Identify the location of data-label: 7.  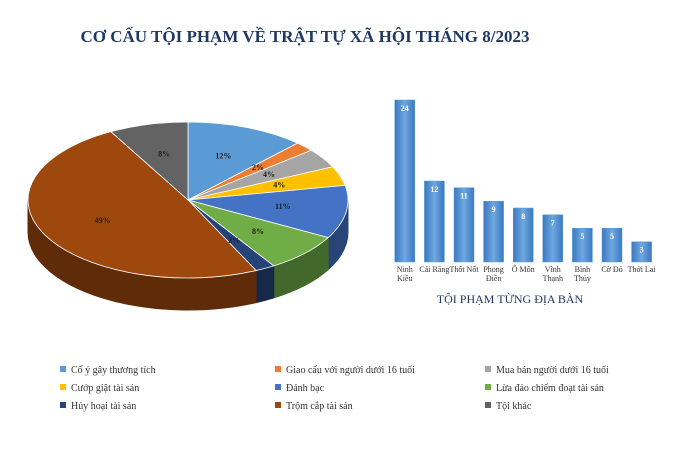
(553, 223).